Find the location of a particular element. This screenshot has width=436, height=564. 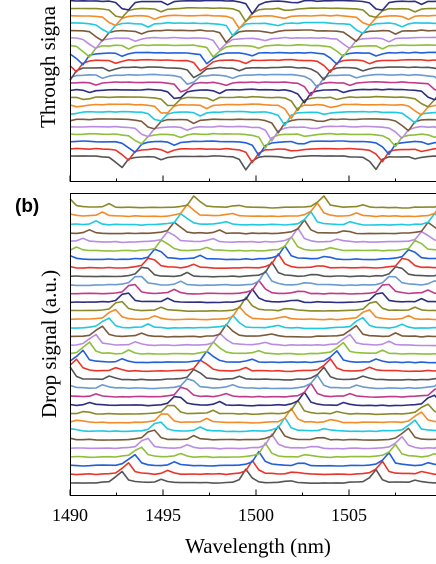

x-tick-label-1505: 1505 is located at coordinates (349, 515).